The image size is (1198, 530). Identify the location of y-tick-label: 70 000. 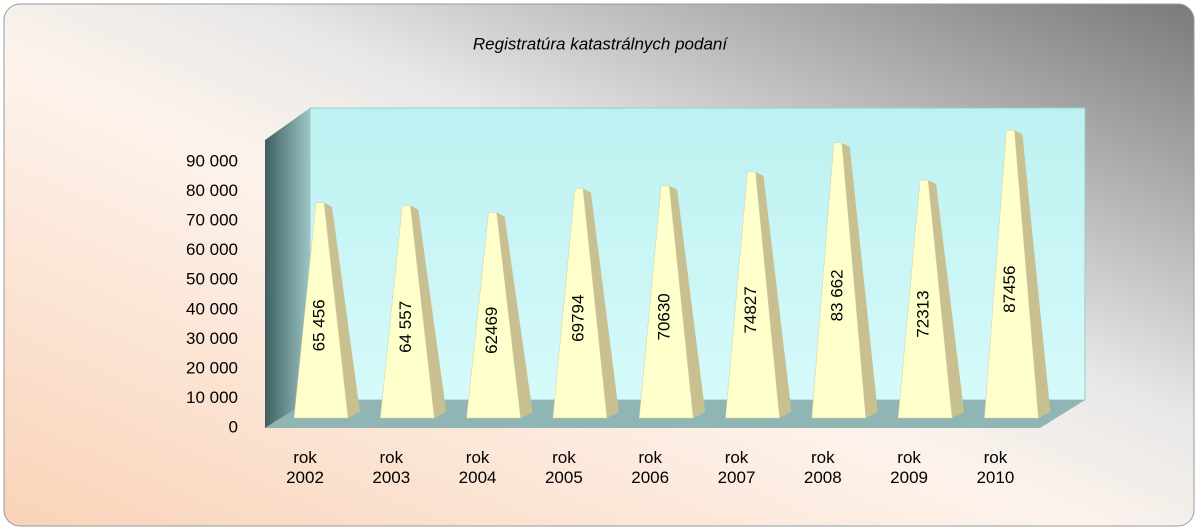
(212, 220).